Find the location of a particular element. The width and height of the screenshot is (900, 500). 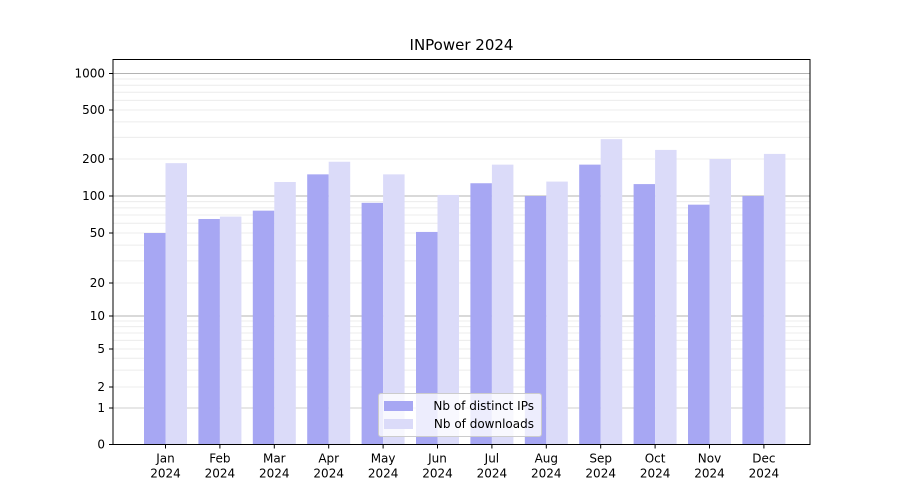

x-tick-label-month: Mar is located at coordinates (274, 459).